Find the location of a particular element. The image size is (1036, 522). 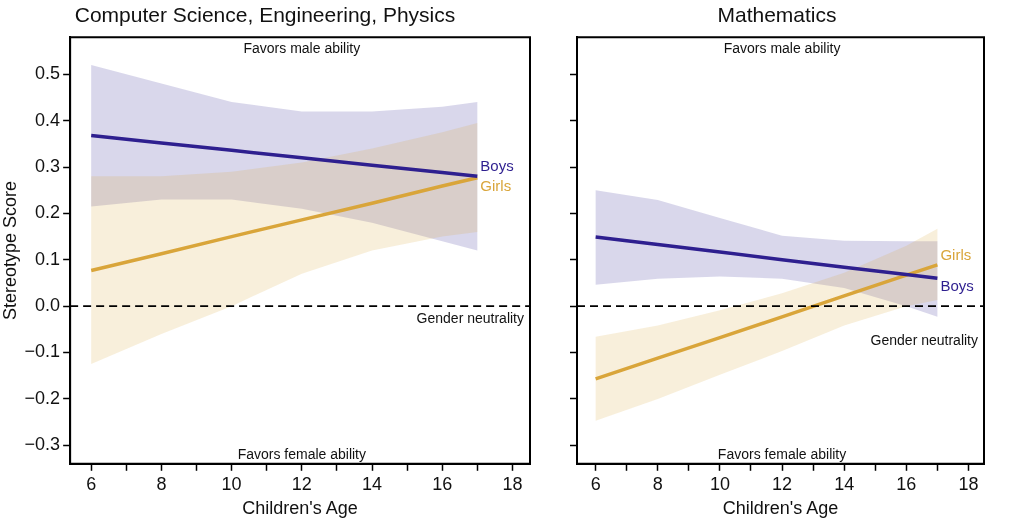

y-tick-label: 0.3 is located at coordinates (48, 166).